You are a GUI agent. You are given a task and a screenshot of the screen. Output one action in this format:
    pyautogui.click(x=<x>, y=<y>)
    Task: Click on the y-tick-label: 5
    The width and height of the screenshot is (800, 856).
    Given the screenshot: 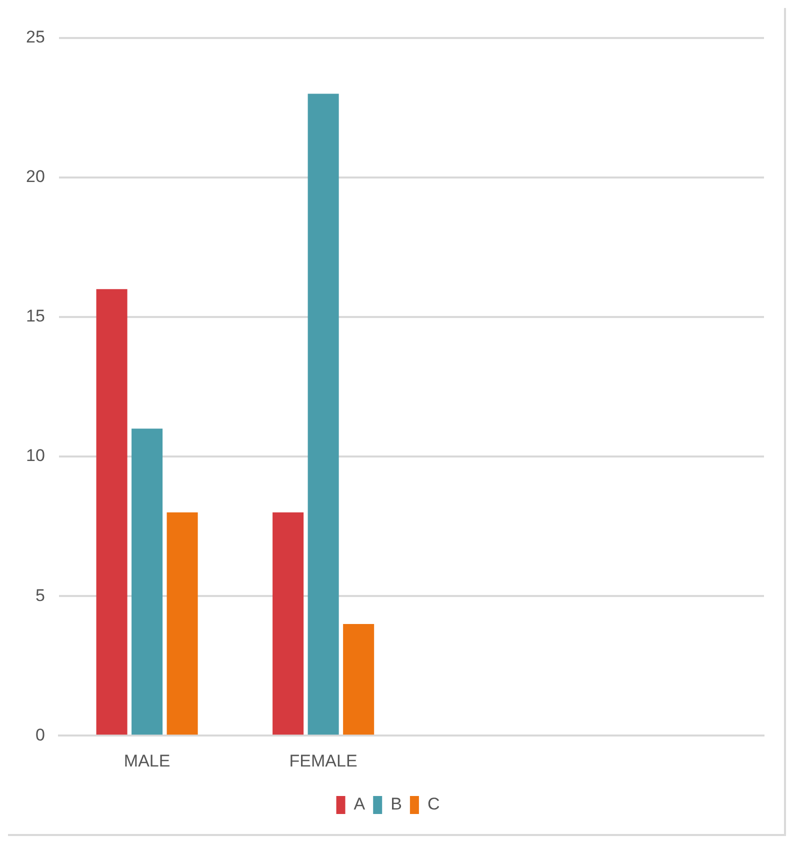 What is the action you would take?
    pyautogui.click(x=40, y=595)
    